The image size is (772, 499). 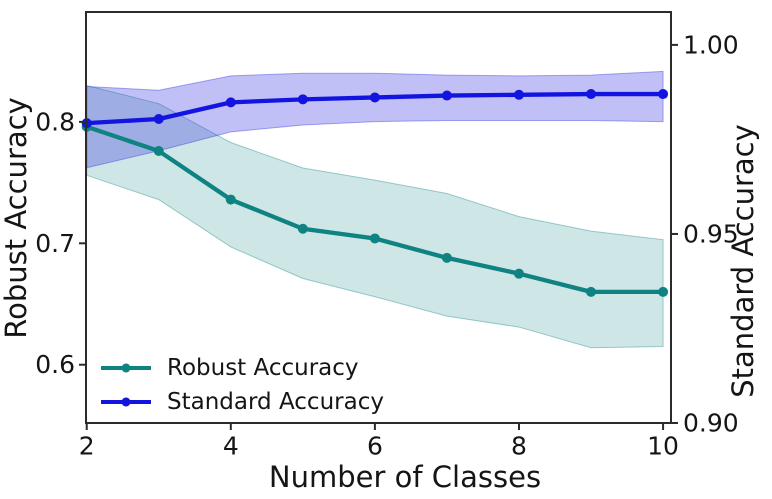 I want to click on legend-item-standard-accuracy: Standard Accuracy, so click(x=242, y=402).